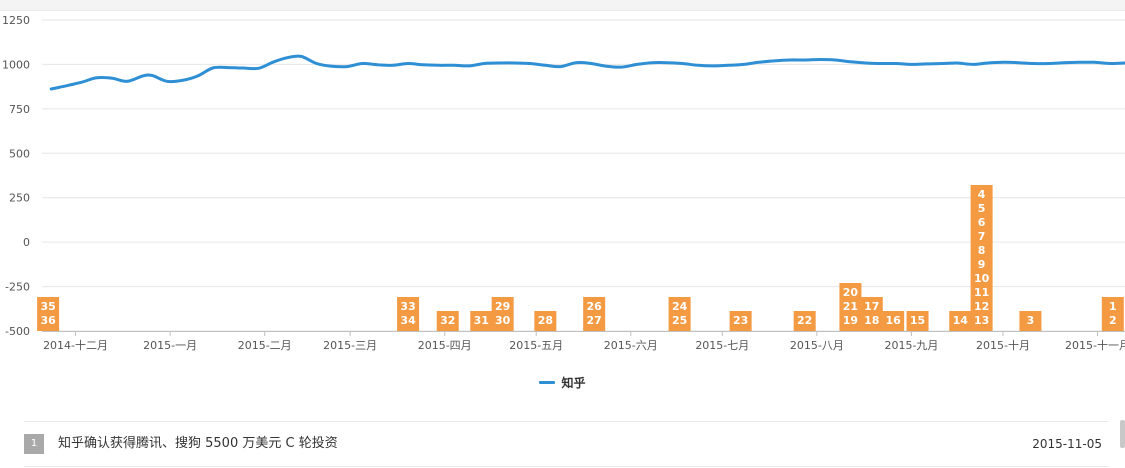  I want to click on event-flag-label: 19, so click(850, 320).